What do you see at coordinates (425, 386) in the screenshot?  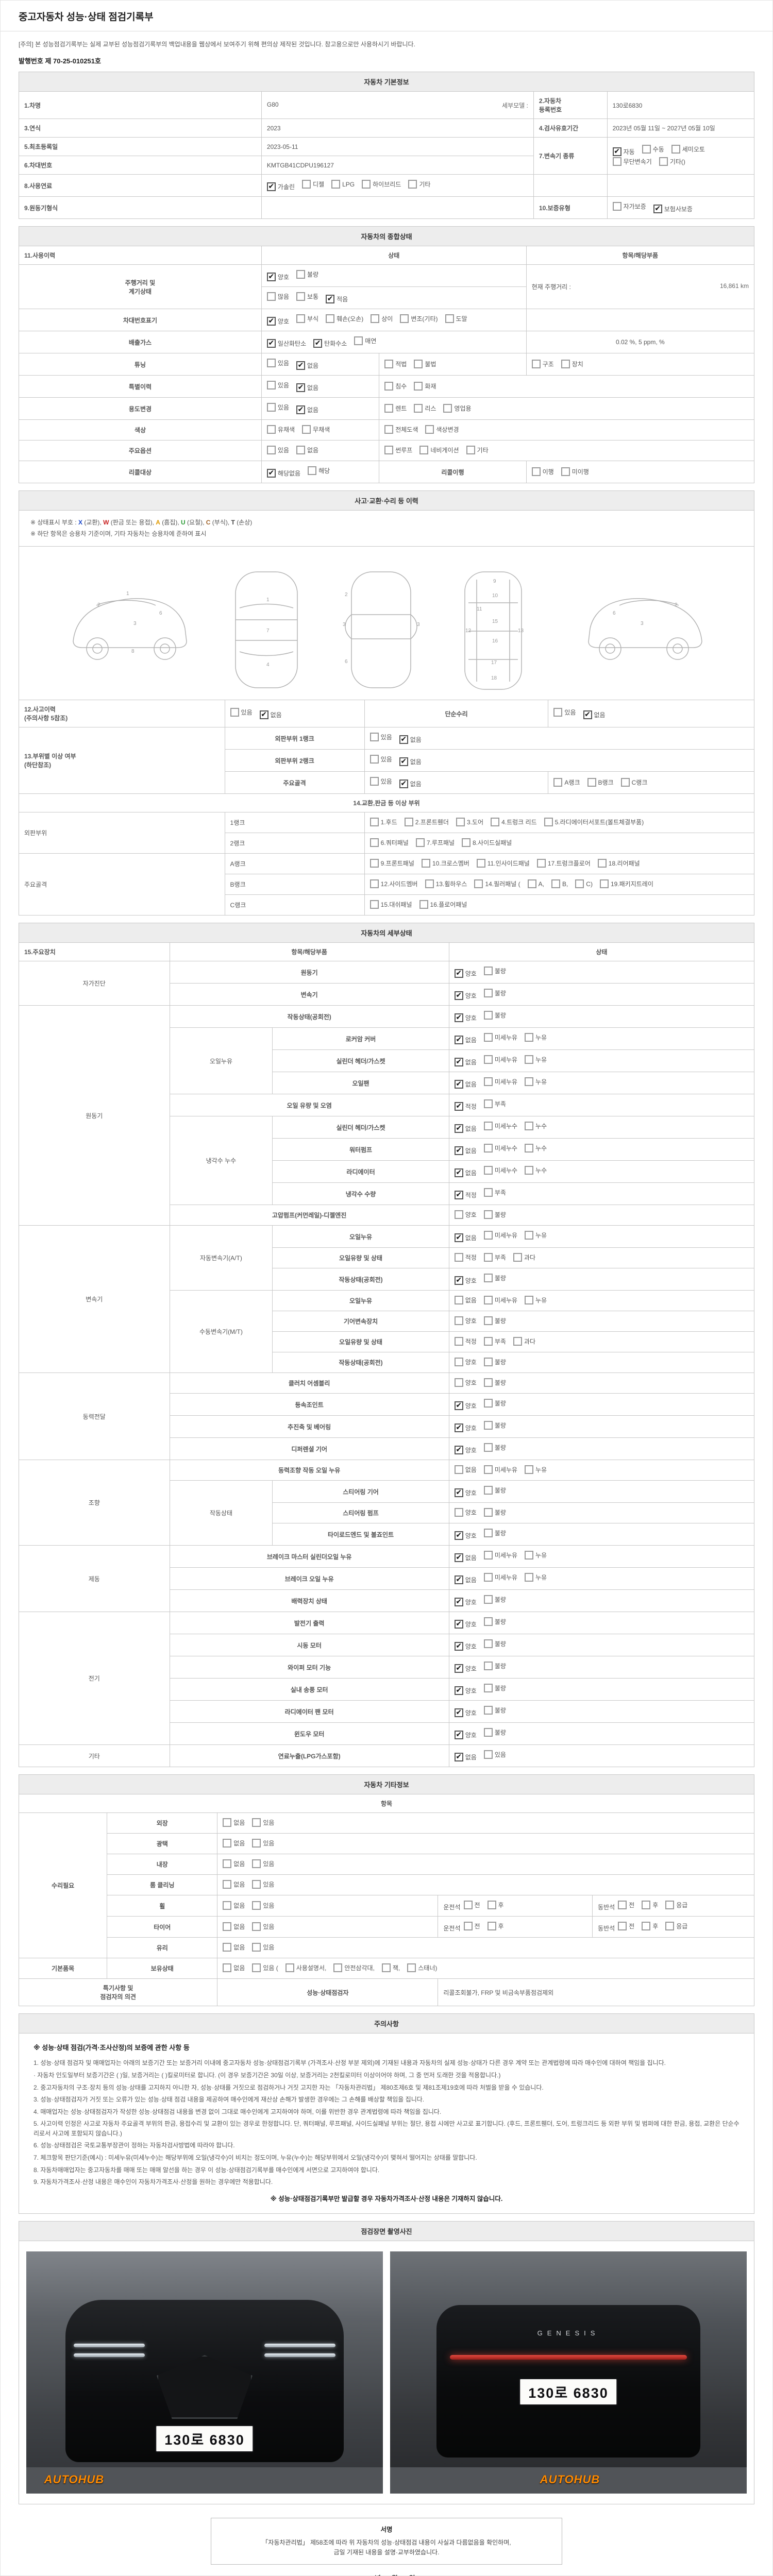 I see `checkbox-option: 화재` at bounding box center [425, 386].